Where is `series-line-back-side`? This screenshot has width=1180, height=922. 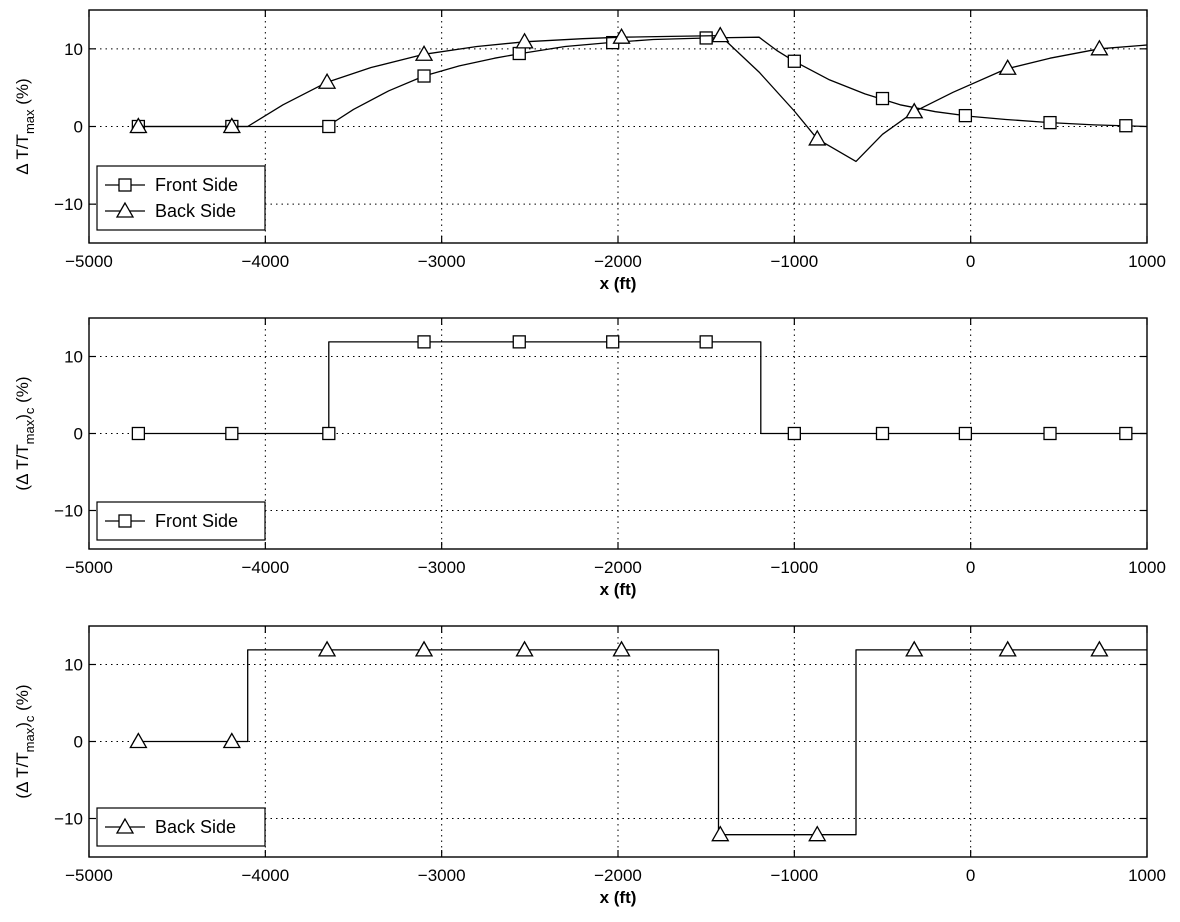 series-line-back-side is located at coordinates (640, 98).